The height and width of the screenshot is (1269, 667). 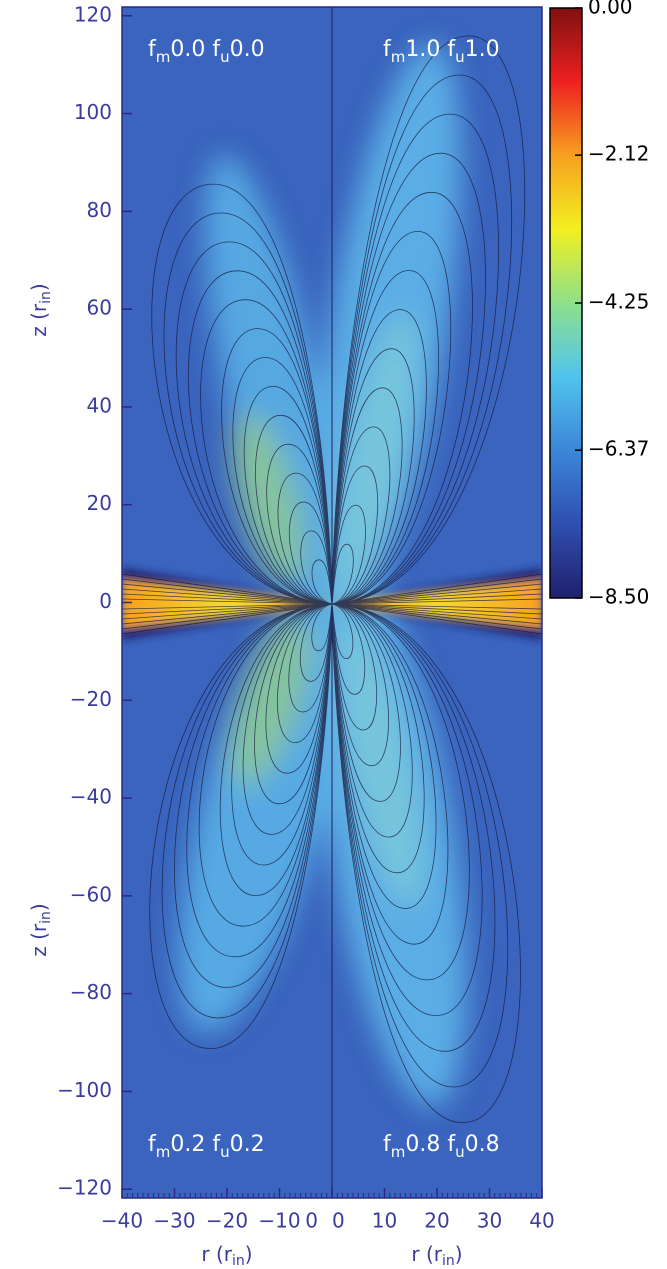 What do you see at coordinates (39, 940) in the screenshot?
I see `y-axis-label-part: z (r` at bounding box center [39, 940].